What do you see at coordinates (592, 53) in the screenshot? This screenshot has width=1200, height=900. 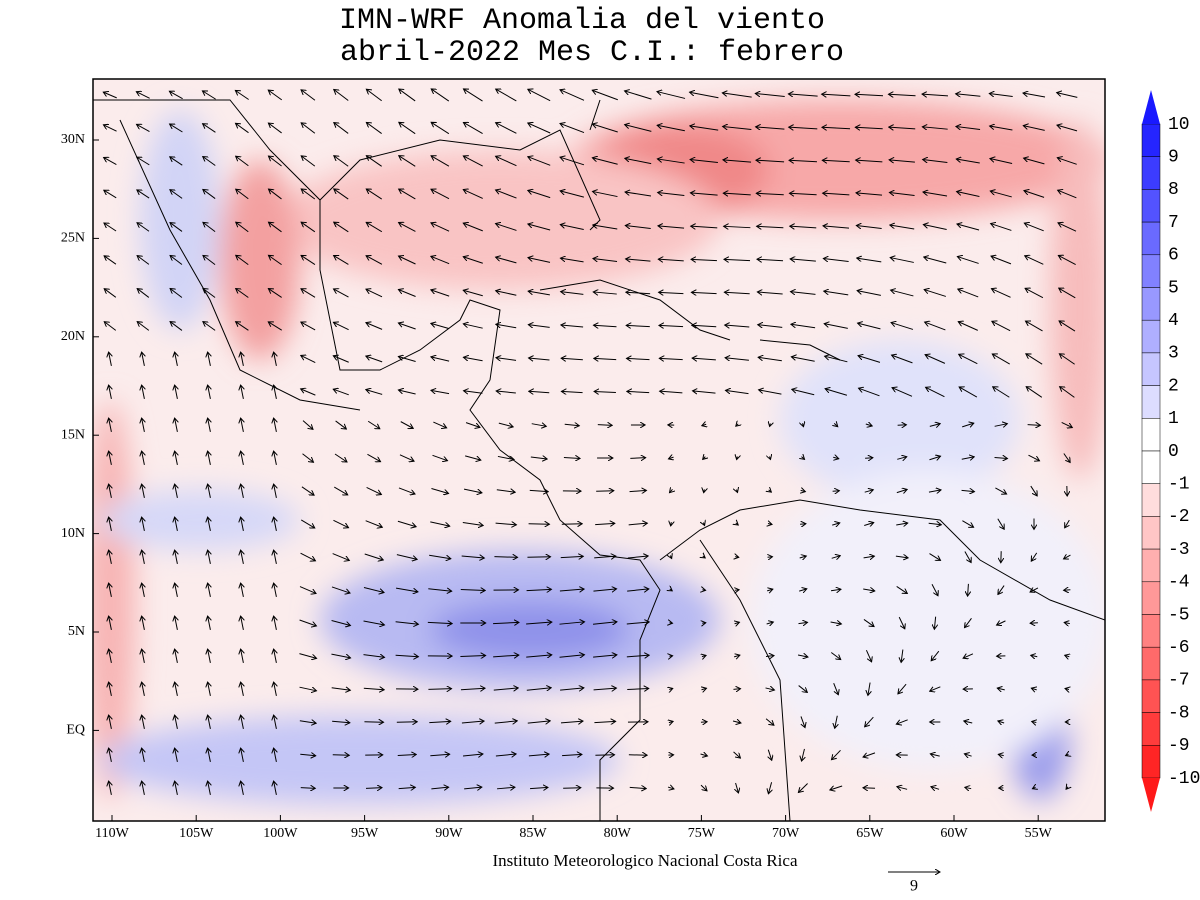 I see `subtitle: abril-2022 Mes C.I.: febrero` at bounding box center [592, 53].